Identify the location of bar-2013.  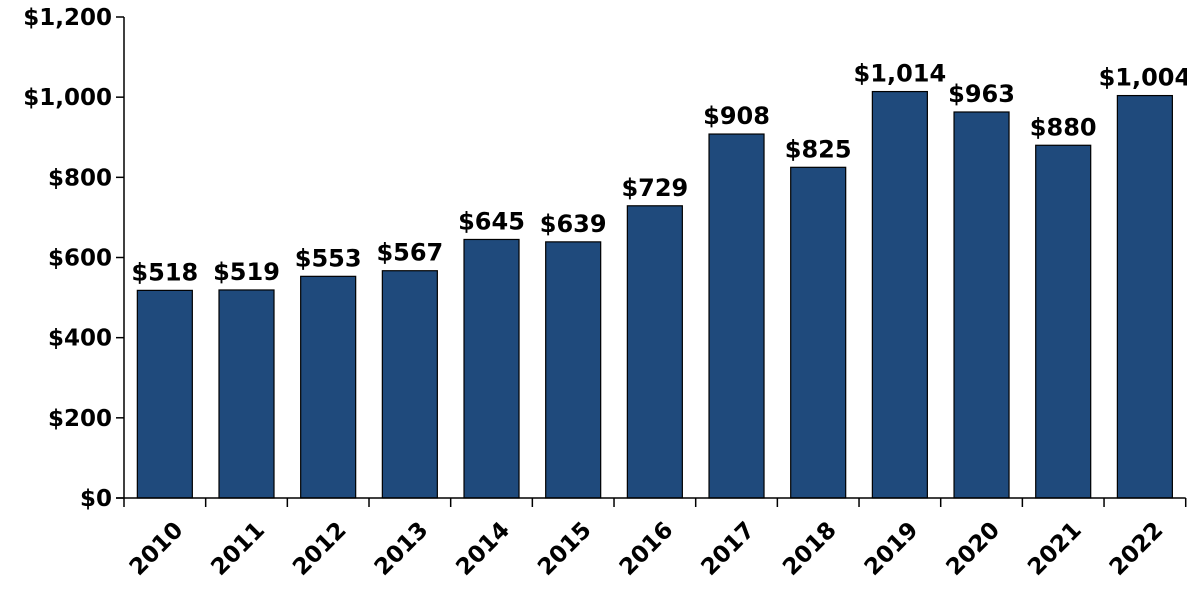
(409, 384).